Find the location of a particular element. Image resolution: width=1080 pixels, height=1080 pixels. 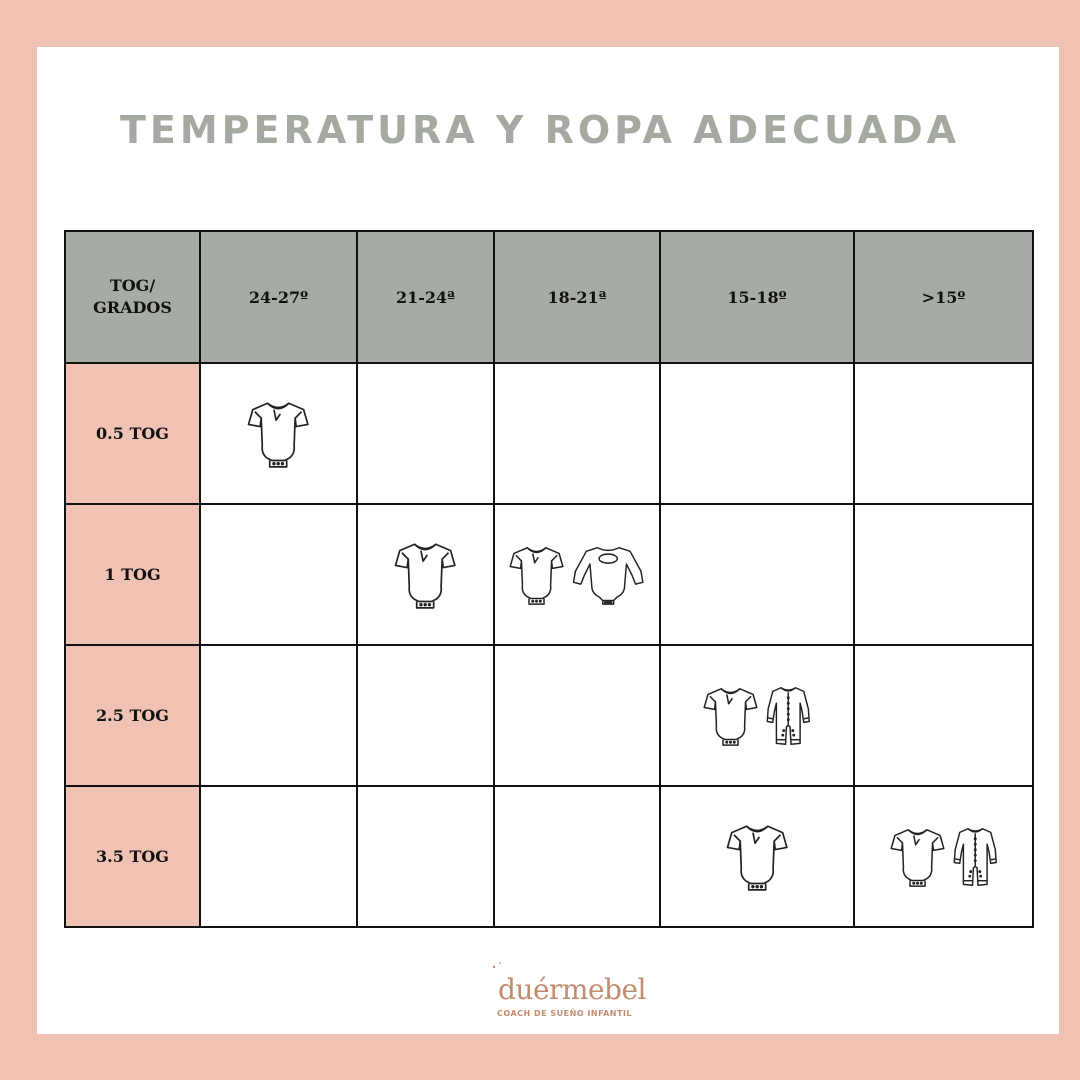

table-row: 3.5 TOG is located at coordinates (549, 856).